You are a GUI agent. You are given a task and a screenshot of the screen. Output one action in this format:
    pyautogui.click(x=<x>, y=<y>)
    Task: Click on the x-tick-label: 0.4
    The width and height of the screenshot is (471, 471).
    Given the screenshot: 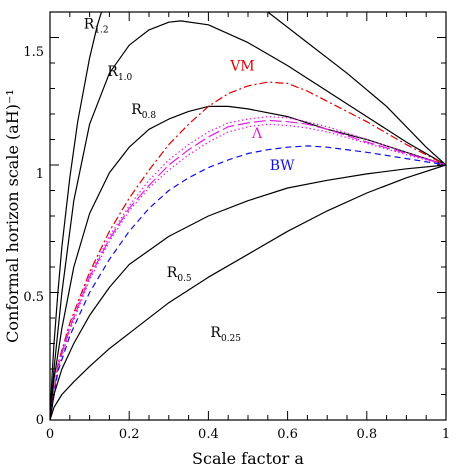 What is the action you would take?
    pyautogui.click(x=208, y=434)
    